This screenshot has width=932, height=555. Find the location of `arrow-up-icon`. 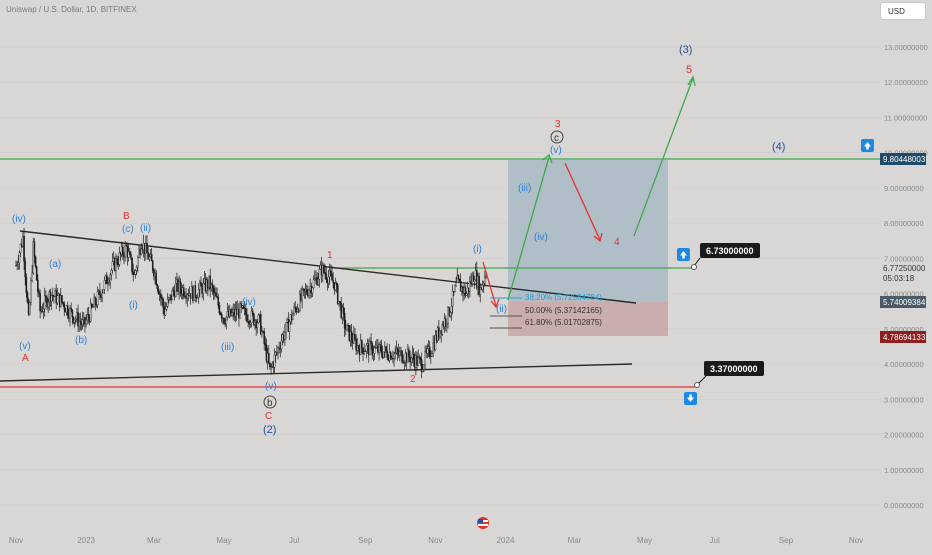

arrow-up-icon is located at coordinates (683, 255).